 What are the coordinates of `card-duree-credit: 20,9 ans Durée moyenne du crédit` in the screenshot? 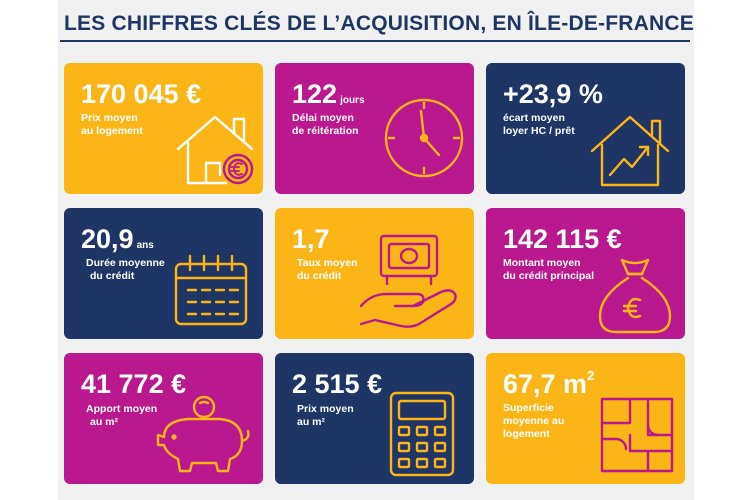 It's located at (163, 273).